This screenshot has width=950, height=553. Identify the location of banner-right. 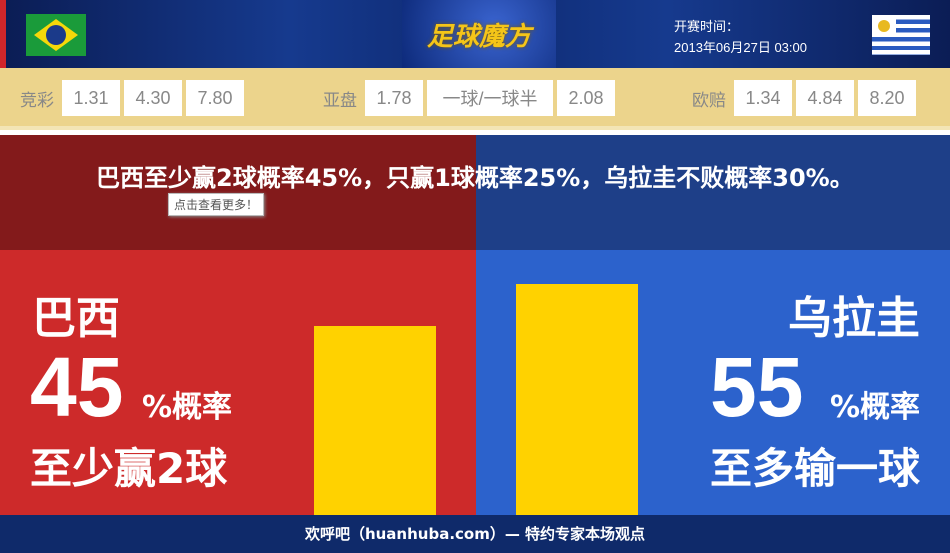
(713, 192).